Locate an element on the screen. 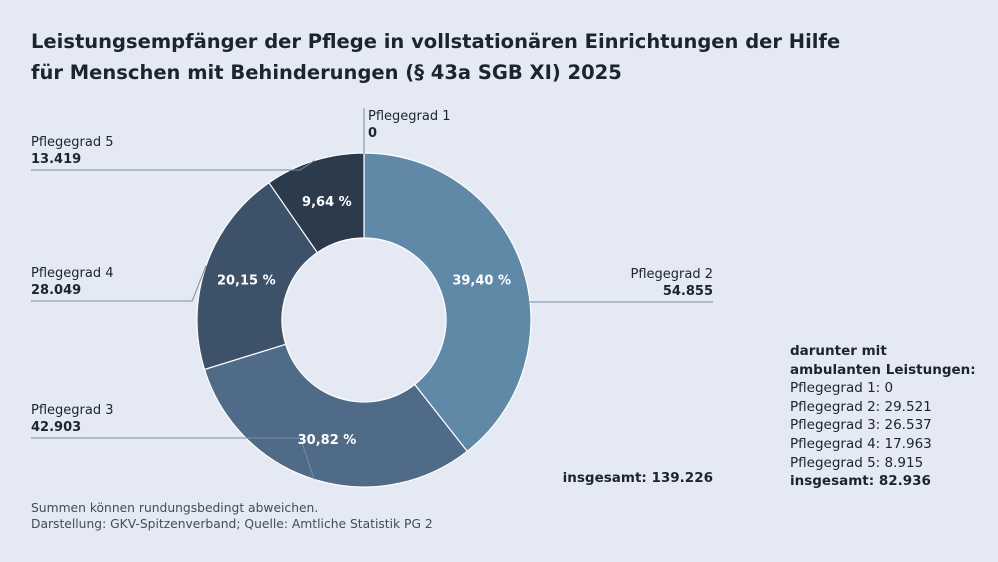  ambulant-item-pg5: Pflegegrad 5: 8.915 is located at coordinates (857, 462).